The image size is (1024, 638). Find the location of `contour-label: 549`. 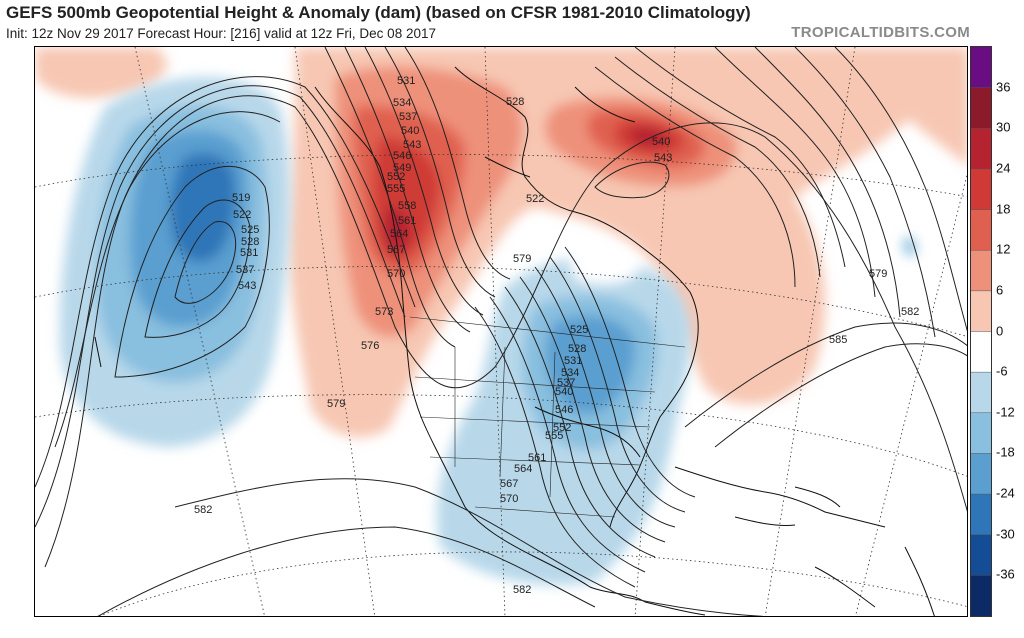

contour-label: 549 is located at coordinates (402, 168).